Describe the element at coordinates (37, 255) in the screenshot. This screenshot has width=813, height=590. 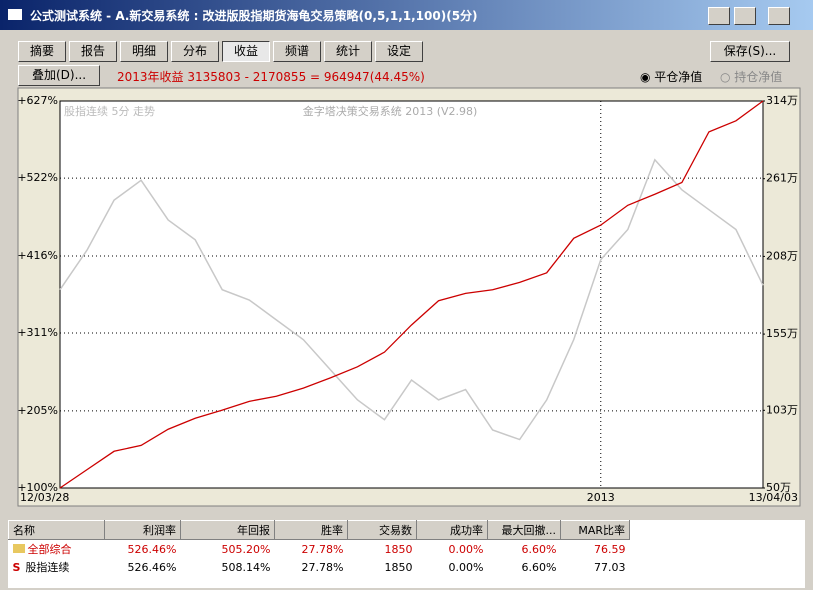
I see `y-tick-label: +416%` at that location.